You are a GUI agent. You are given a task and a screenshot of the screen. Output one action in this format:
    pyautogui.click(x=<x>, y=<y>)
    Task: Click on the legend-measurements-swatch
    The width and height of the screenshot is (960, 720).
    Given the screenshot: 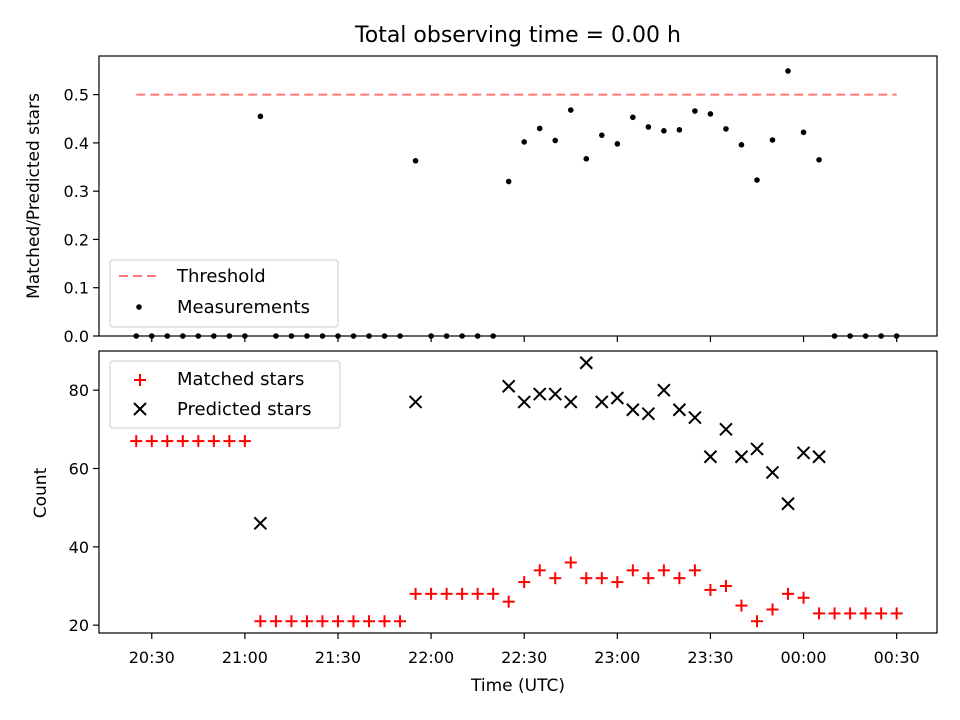 What is the action you would take?
    pyautogui.click(x=139, y=307)
    